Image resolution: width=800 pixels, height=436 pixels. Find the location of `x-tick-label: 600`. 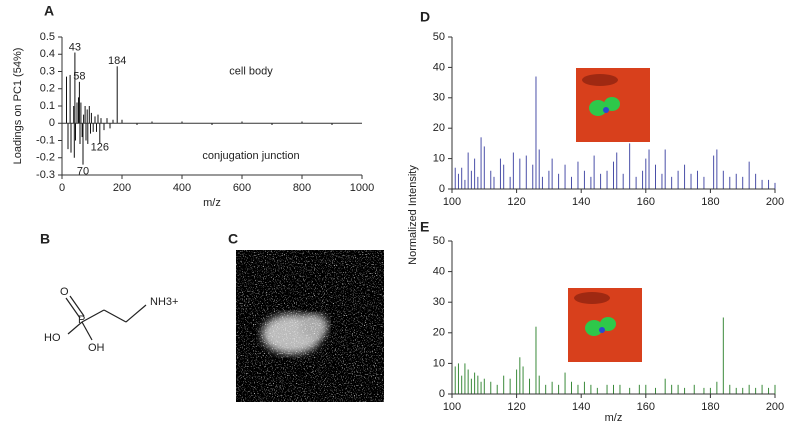

x-tick-label: 600 is located at coordinates (242, 188).